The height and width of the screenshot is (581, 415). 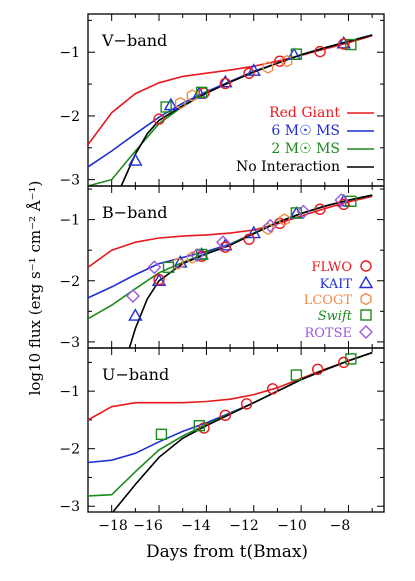 I want to click on model-legend: Red Giant 6 M☉ MS 2 M☉ MS No Interaction, so click(x=305, y=140).